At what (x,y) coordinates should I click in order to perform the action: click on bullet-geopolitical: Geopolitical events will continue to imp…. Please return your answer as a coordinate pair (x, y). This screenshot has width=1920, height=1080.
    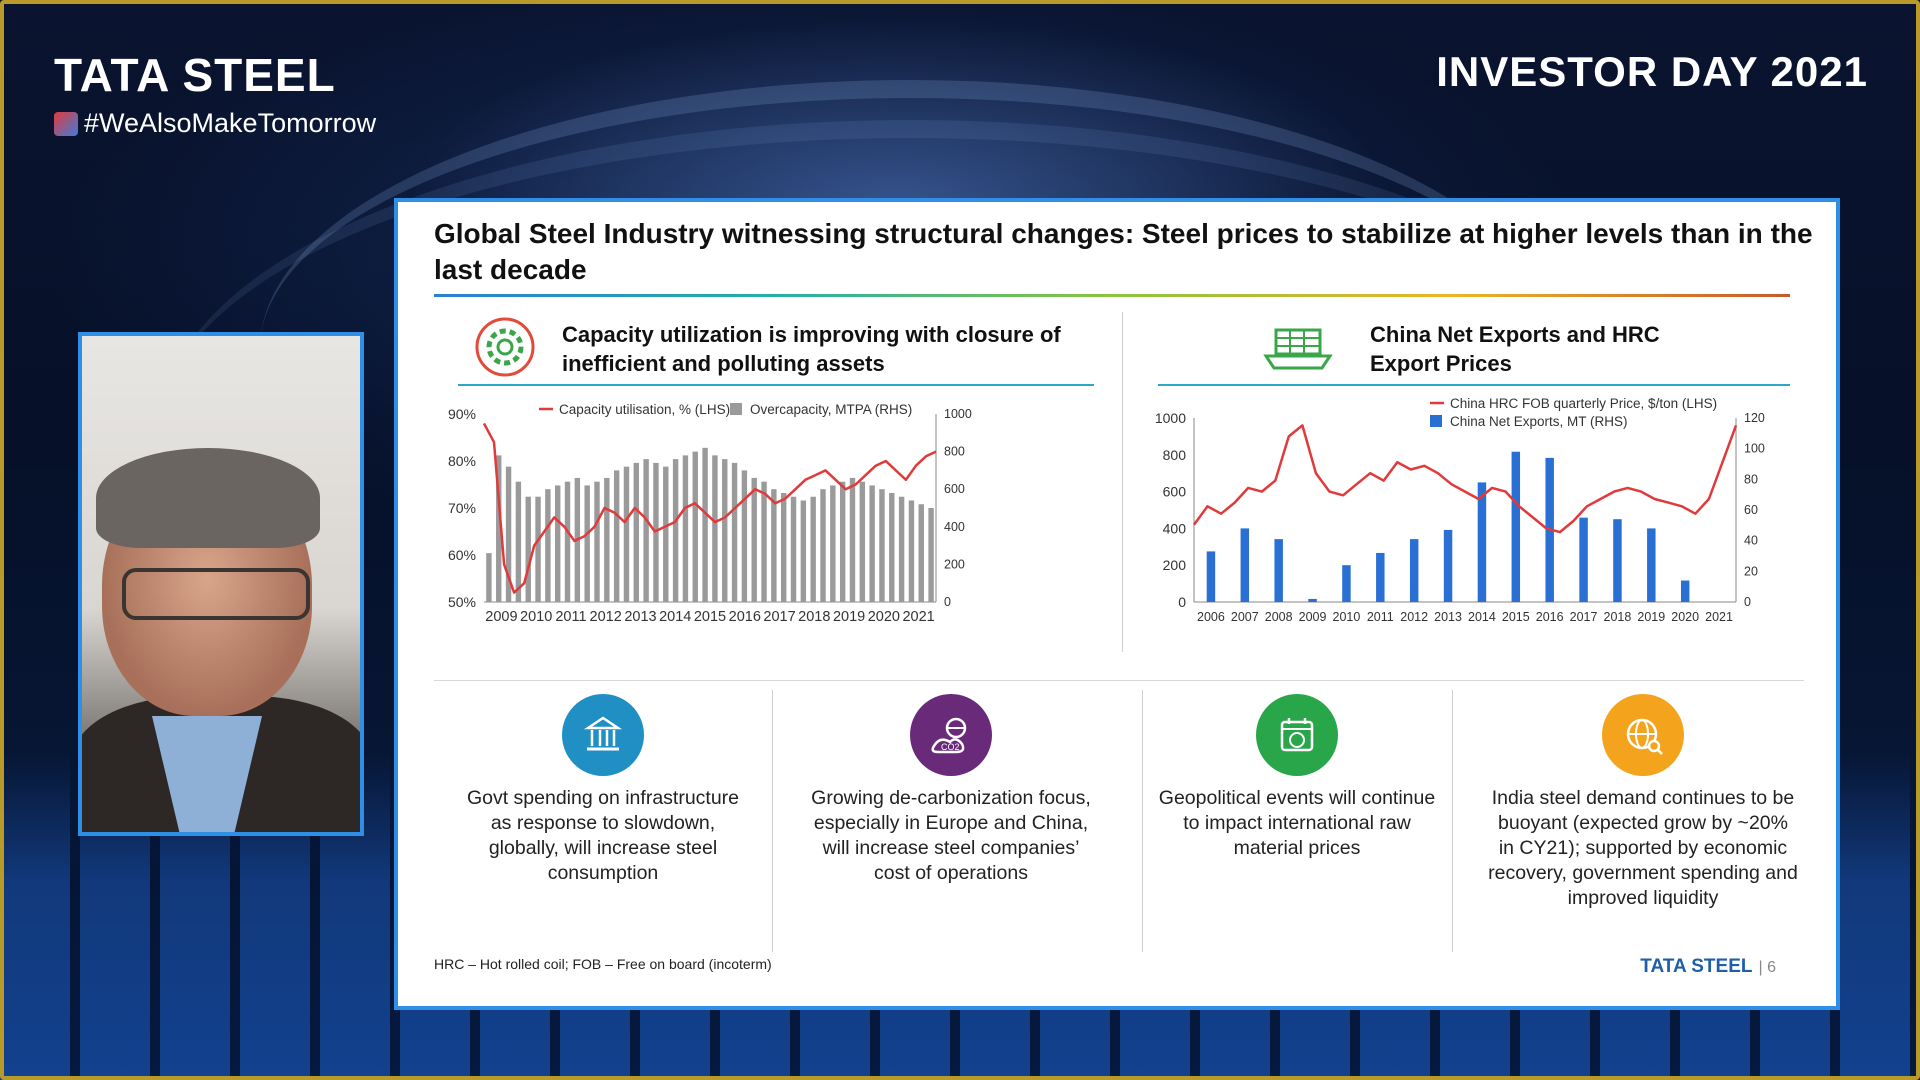
    Looking at the image, I should click on (1297, 777).